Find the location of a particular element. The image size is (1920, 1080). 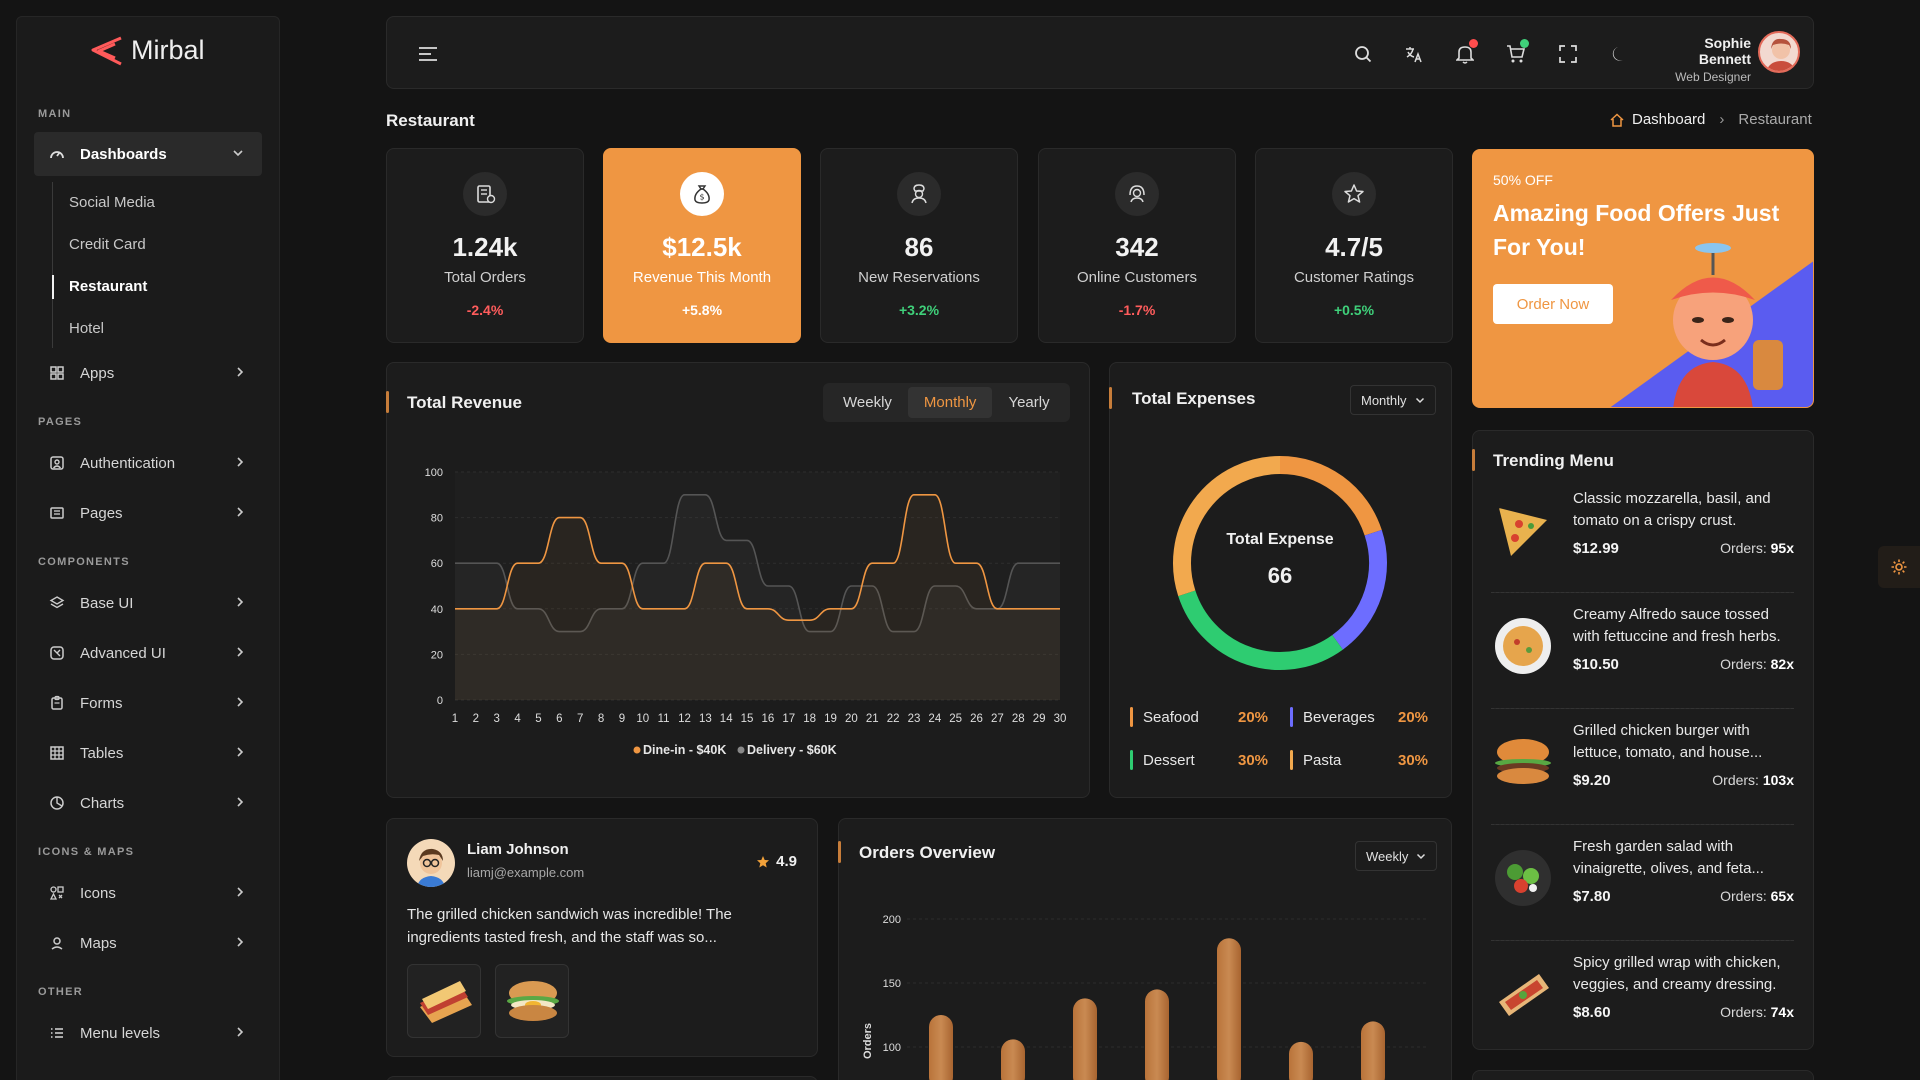

sidebar-item-menu-levels: Menu levels is located at coordinates (149, 1033).